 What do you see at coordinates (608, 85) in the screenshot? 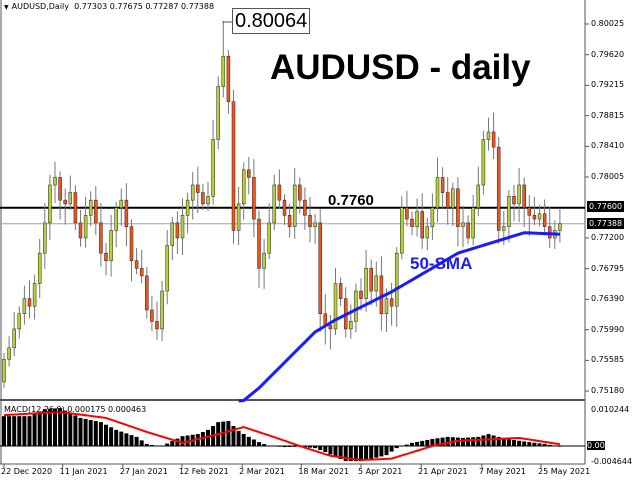
I see `price-tick-label: 0.79215` at bounding box center [608, 85].